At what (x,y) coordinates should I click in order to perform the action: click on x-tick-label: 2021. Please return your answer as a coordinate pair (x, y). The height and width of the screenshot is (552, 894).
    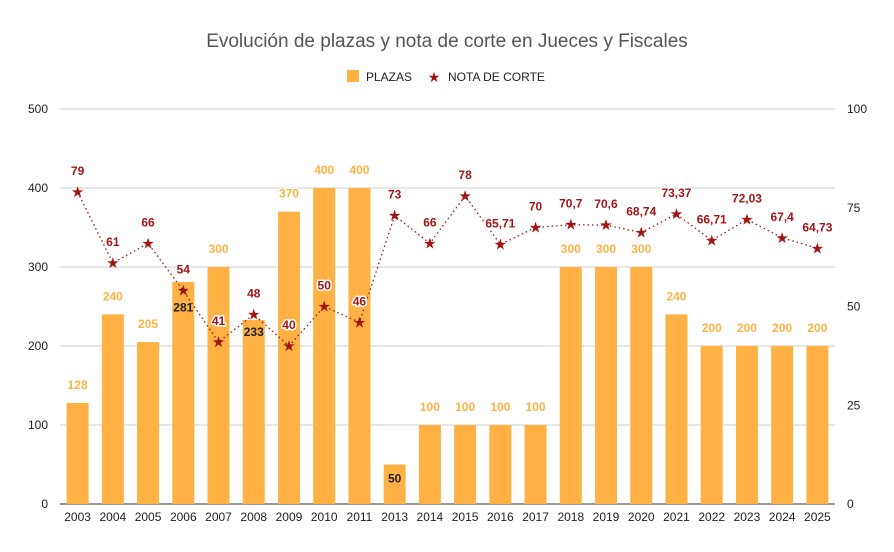
    Looking at the image, I should click on (676, 517).